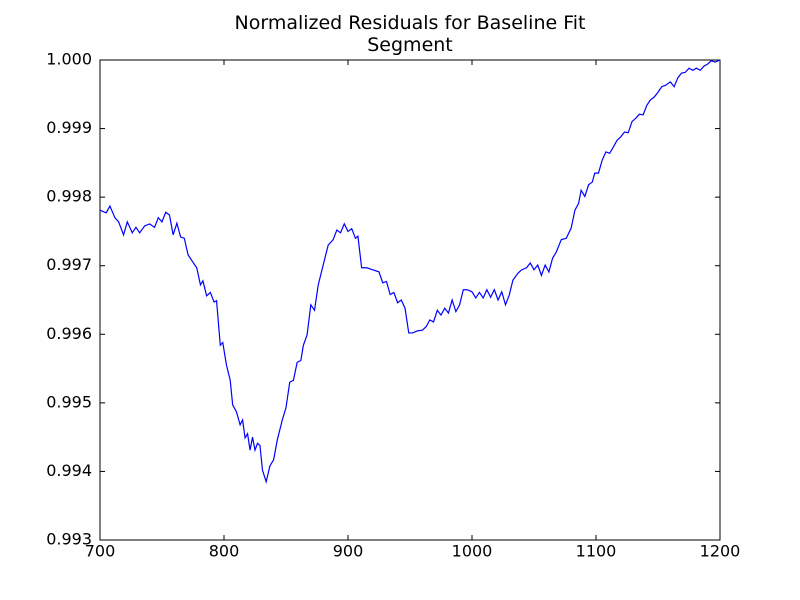 This screenshot has width=800, height=600. I want to click on x-tick-label: 800, so click(224, 551).